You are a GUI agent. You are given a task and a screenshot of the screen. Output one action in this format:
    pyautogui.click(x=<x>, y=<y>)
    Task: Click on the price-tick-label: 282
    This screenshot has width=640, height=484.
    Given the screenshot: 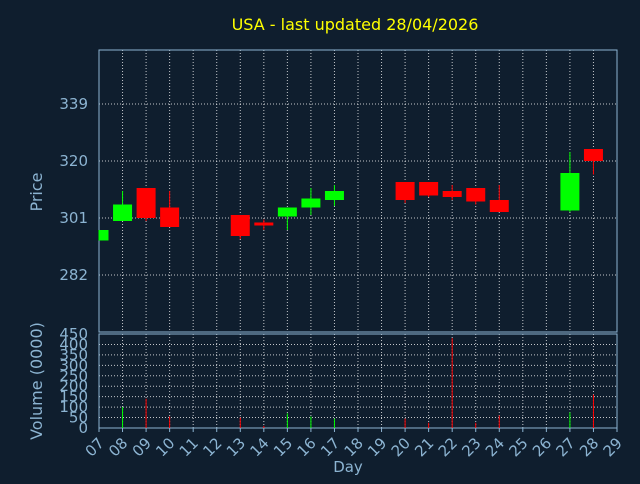 What is the action you would take?
    pyautogui.click(x=73, y=275)
    